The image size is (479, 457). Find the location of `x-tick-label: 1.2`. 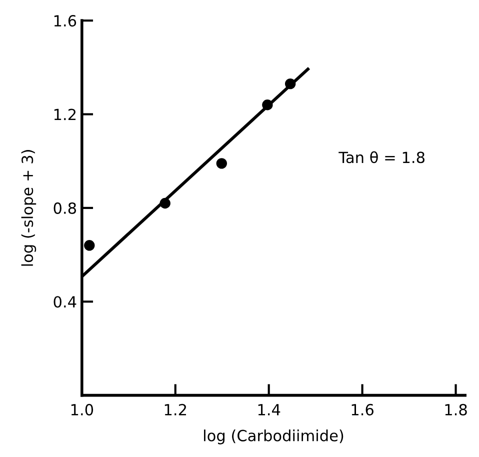

x-tick-label: 1.2 is located at coordinates (175, 410).